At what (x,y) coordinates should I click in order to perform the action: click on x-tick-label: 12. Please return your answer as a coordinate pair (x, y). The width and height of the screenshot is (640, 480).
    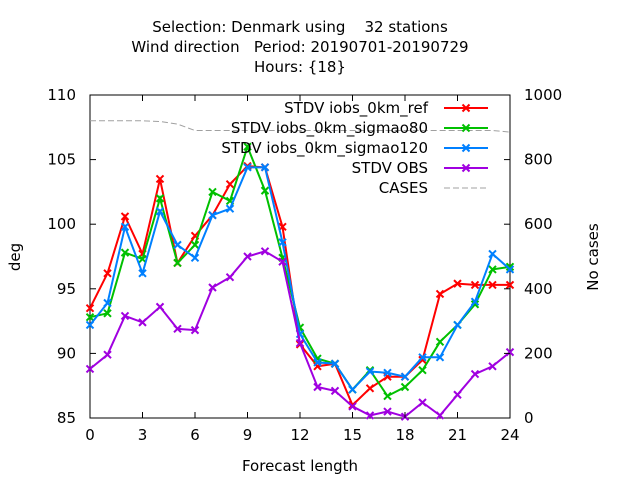
    Looking at the image, I should click on (299, 435).